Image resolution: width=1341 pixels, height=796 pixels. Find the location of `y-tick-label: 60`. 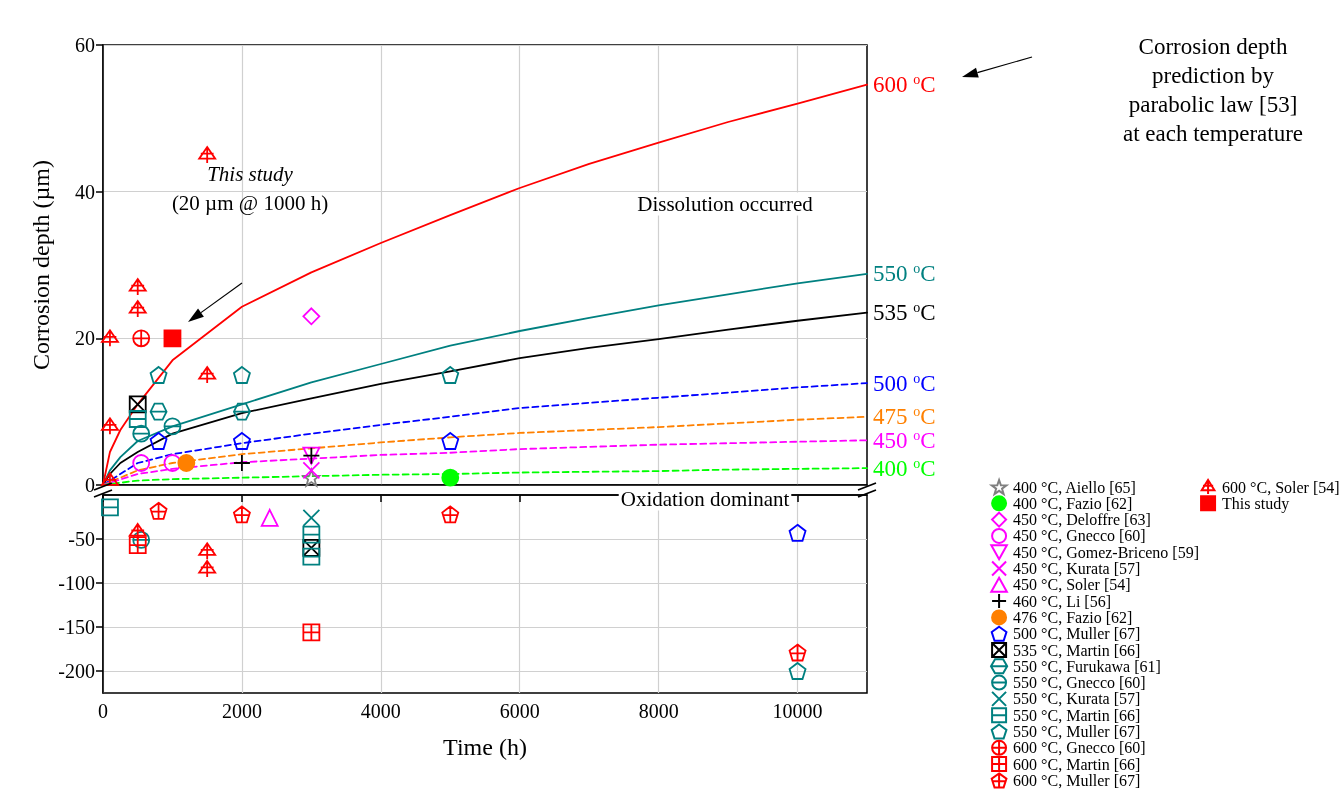

y-tick-label: 60 is located at coordinates (85, 45).